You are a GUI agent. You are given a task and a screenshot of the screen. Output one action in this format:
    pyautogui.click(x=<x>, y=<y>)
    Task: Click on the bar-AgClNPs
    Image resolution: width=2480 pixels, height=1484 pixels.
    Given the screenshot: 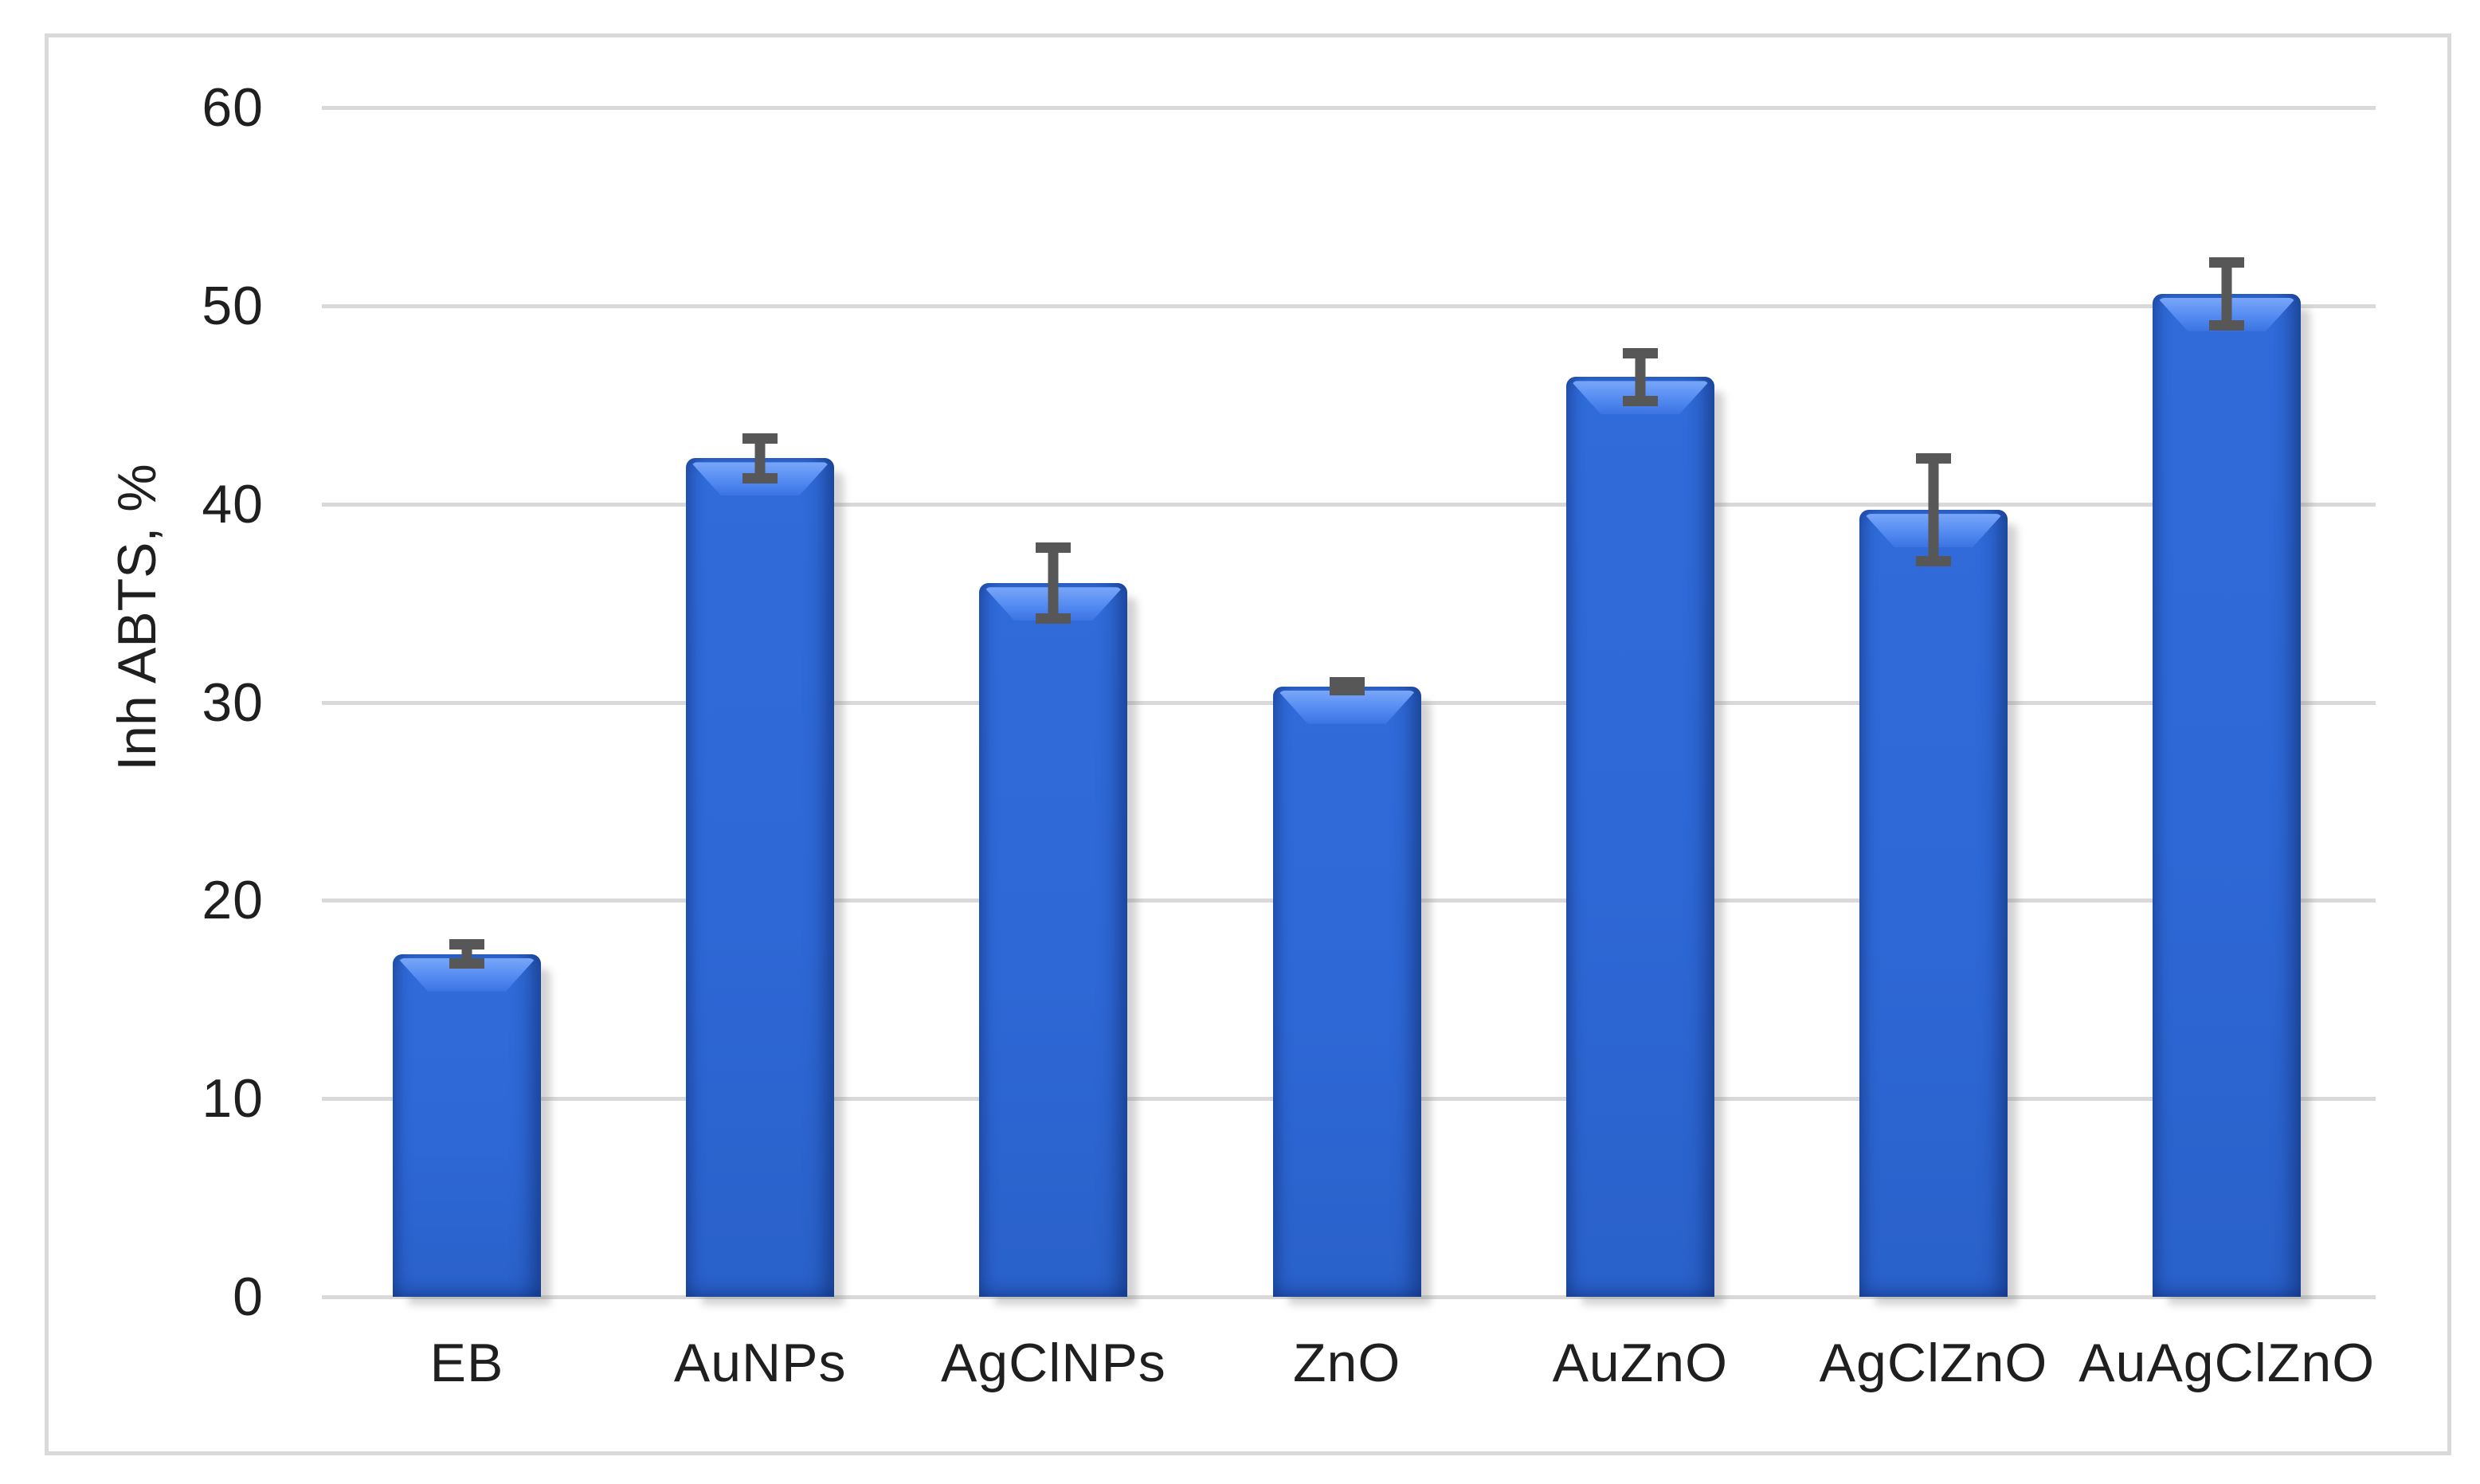 What is the action you would take?
    pyautogui.click(x=1053, y=940)
    